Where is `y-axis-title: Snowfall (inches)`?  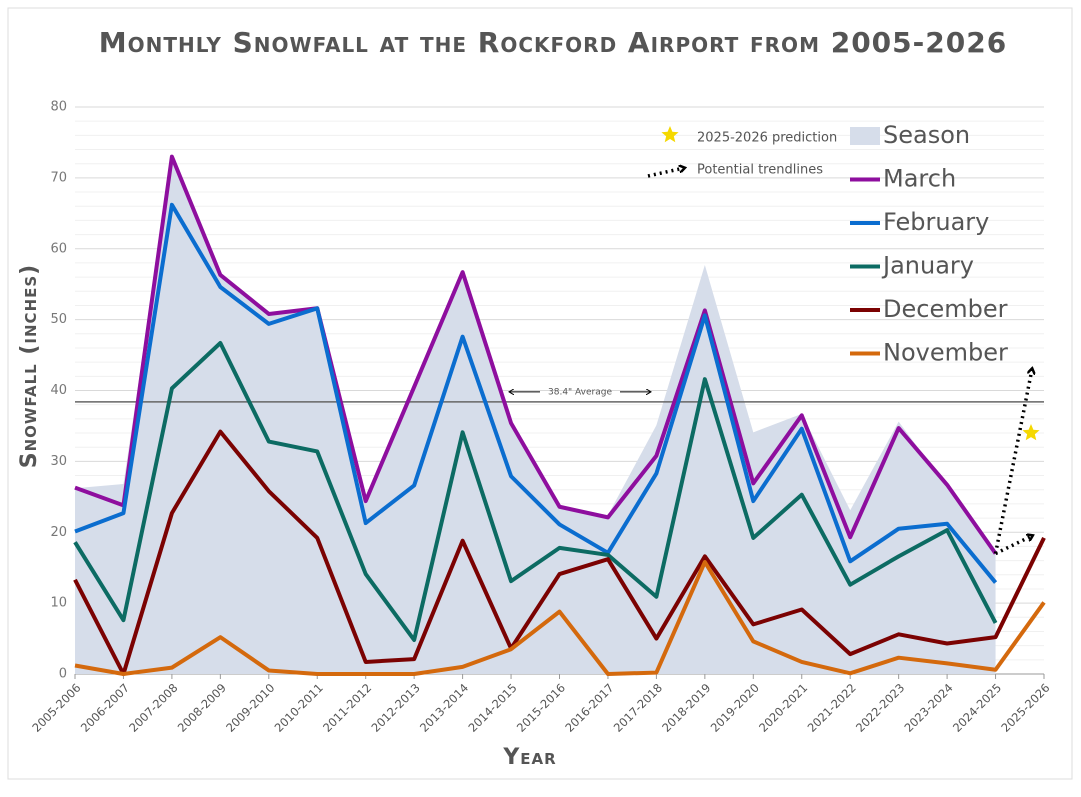 y-axis-title: Snowfall (inches) is located at coordinates (29, 366).